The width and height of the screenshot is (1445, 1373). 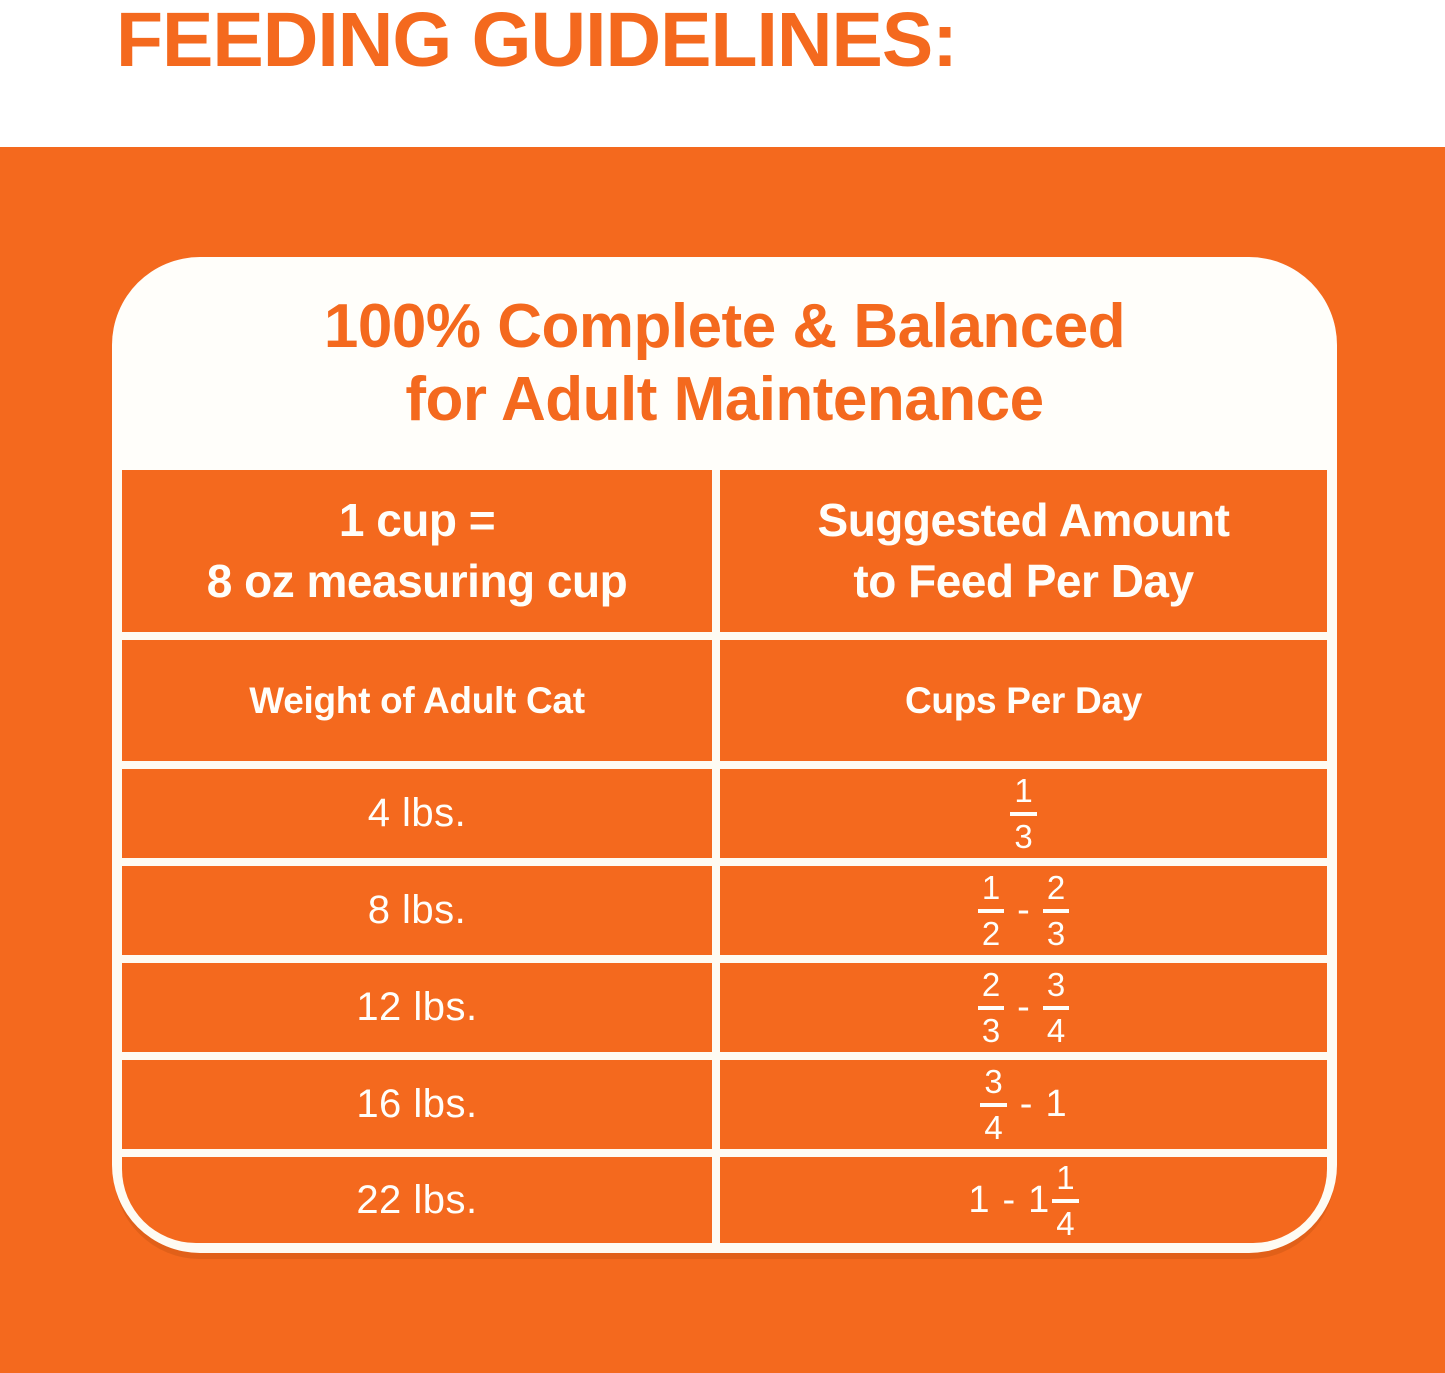 I want to click on weight-cell: 22 lbs., so click(x=417, y=1200).